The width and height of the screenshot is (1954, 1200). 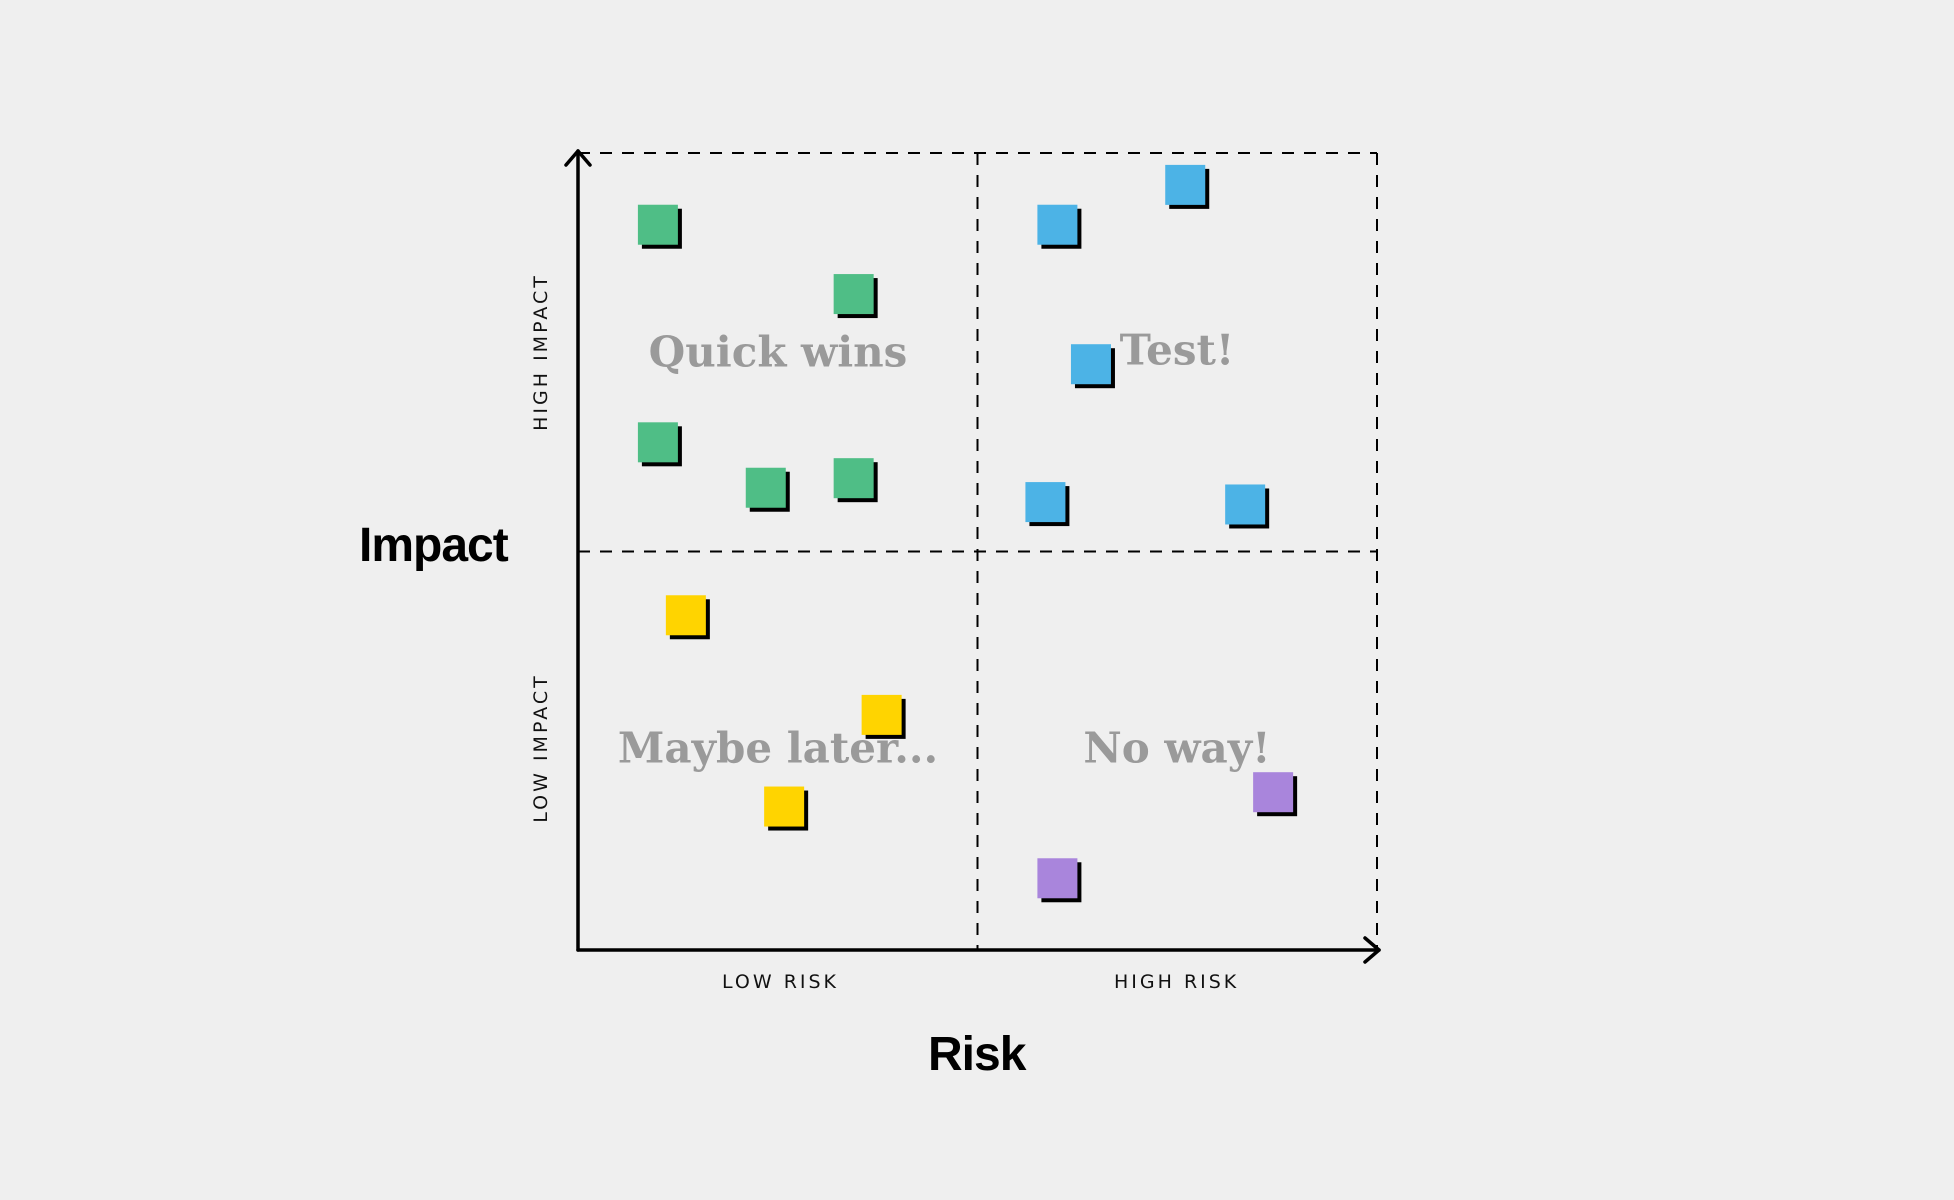 I want to click on low-impact-label: LOW IMPACT, so click(x=541, y=748).